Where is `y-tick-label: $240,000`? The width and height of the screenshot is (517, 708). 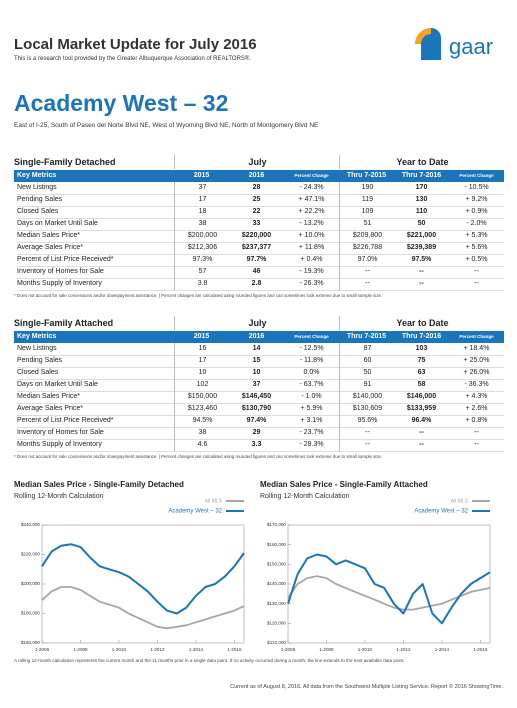
y-tick-label: $240,000 is located at coordinates (31, 524).